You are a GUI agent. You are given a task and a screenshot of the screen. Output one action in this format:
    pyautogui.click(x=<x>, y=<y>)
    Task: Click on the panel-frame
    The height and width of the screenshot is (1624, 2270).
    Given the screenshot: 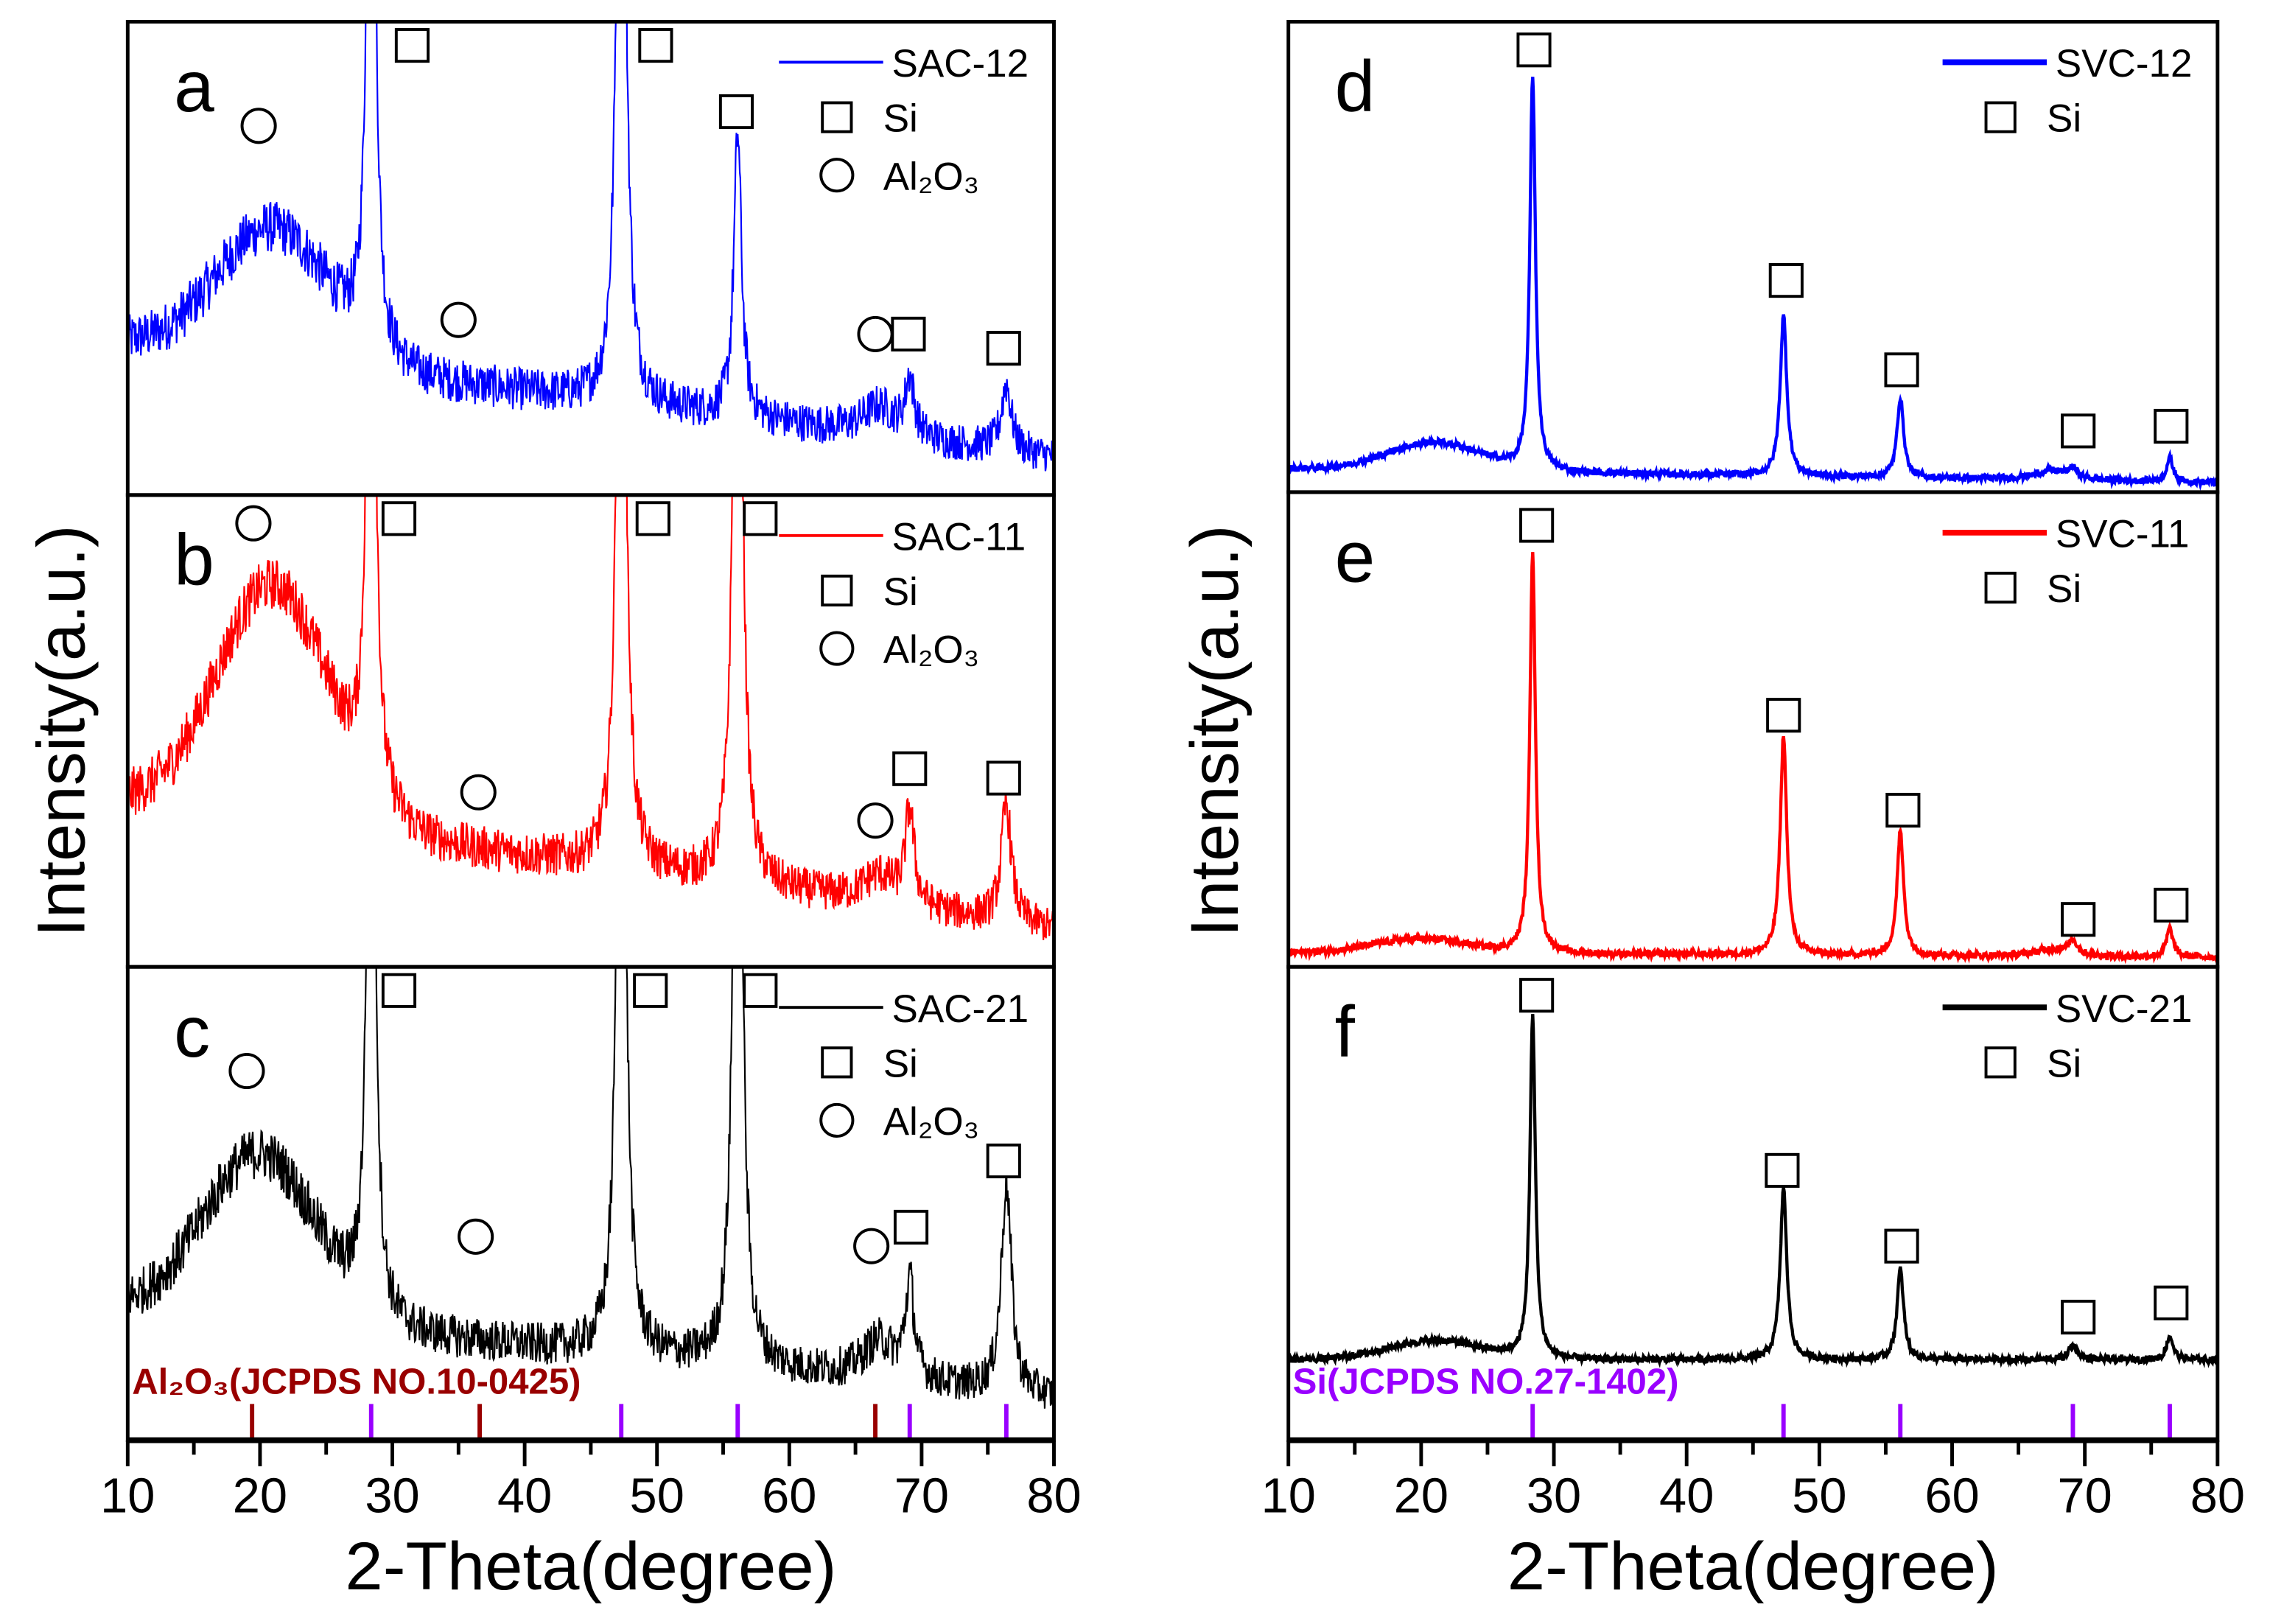 What is the action you would take?
    pyautogui.click(x=1753, y=729)
    